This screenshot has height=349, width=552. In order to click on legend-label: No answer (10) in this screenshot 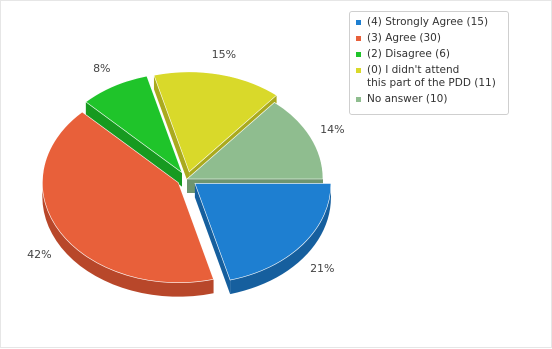, I will do `click(407, 99)`.